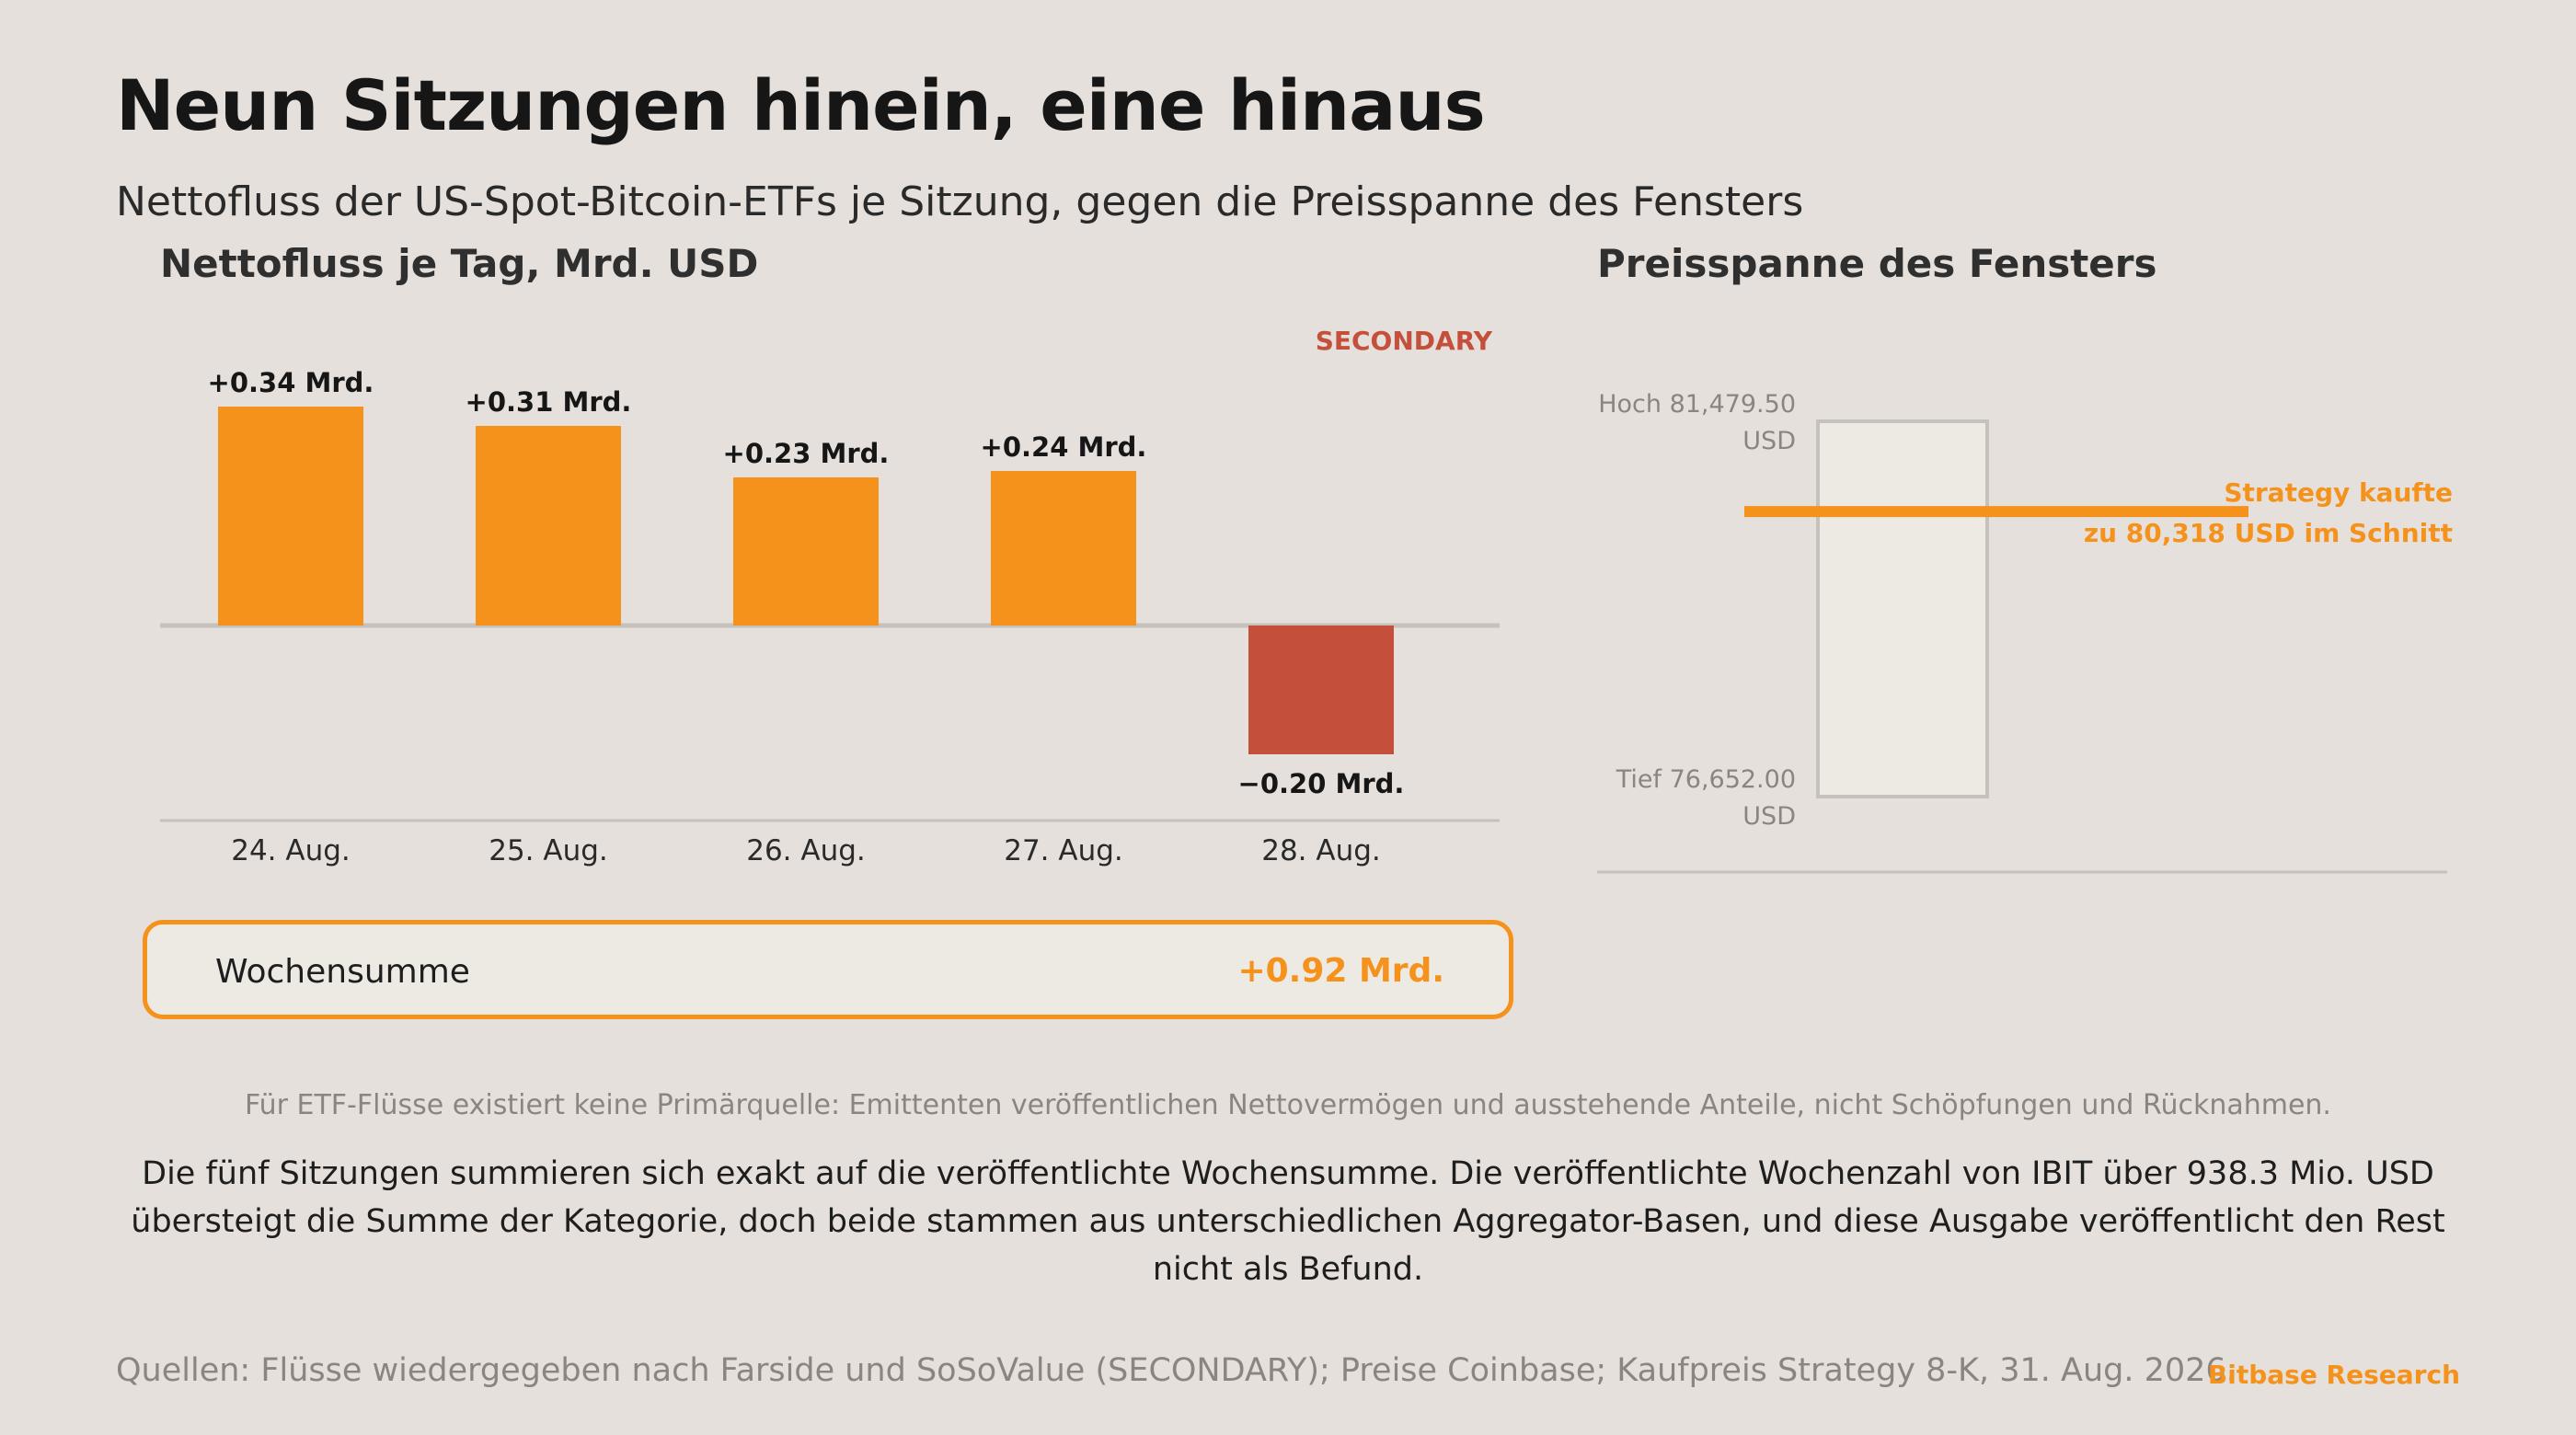  Describe the element at coordinates (291, 850) in the screenshot. I see `x-tick-label-1: 24. Aug.` at that location.